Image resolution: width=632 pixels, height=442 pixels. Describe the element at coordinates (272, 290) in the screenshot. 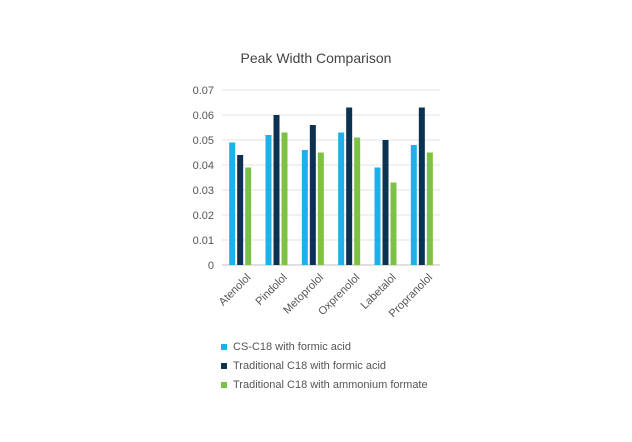

I see `x-tick-label: Pindolol` at that location.